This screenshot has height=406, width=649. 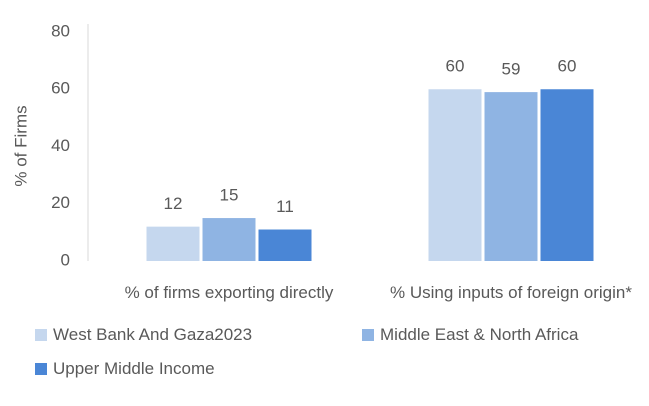 I want to click on data-label: 15, so click(x=229, y=195).